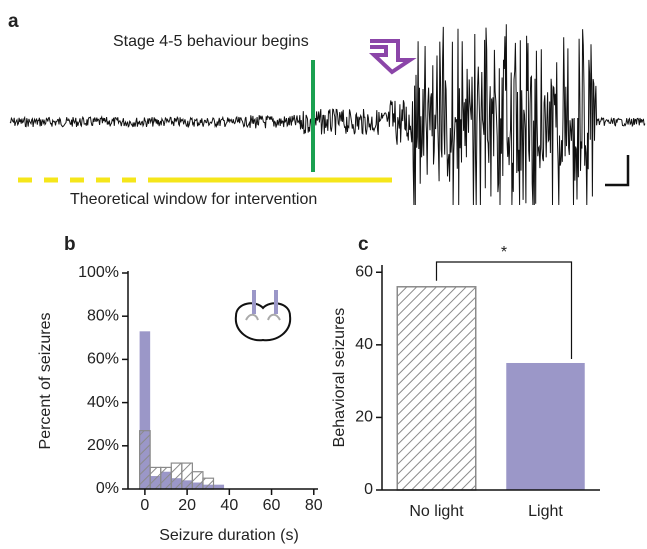 The image size is (647, 549). I want to click on y-axis-label: Behavioral seizures, so click(339, 378).